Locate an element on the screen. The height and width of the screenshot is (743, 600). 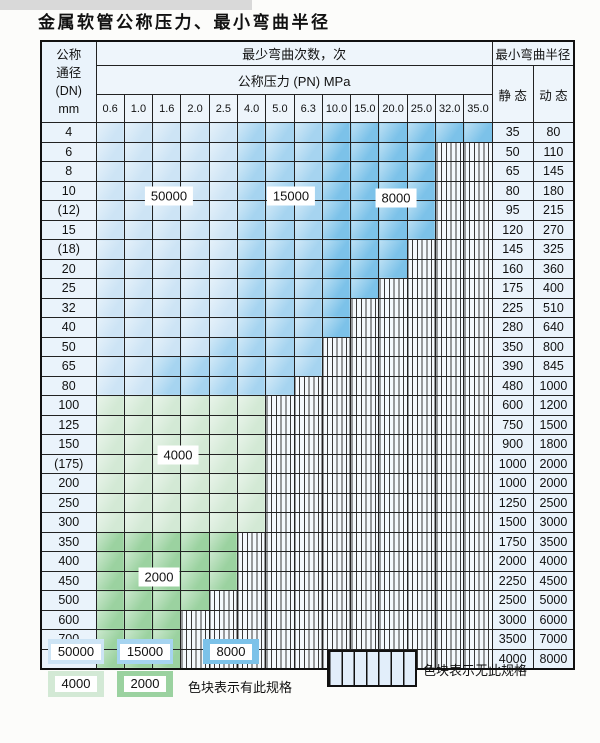
dn-cell: 200 is located at coordinates (68, 483).